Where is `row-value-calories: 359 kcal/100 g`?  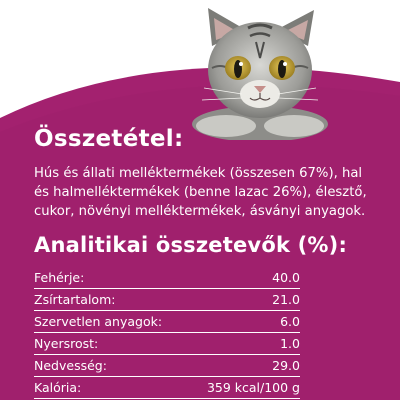 row-value-calories: 359 kcal/100 g is located at coordinates (253, 387).